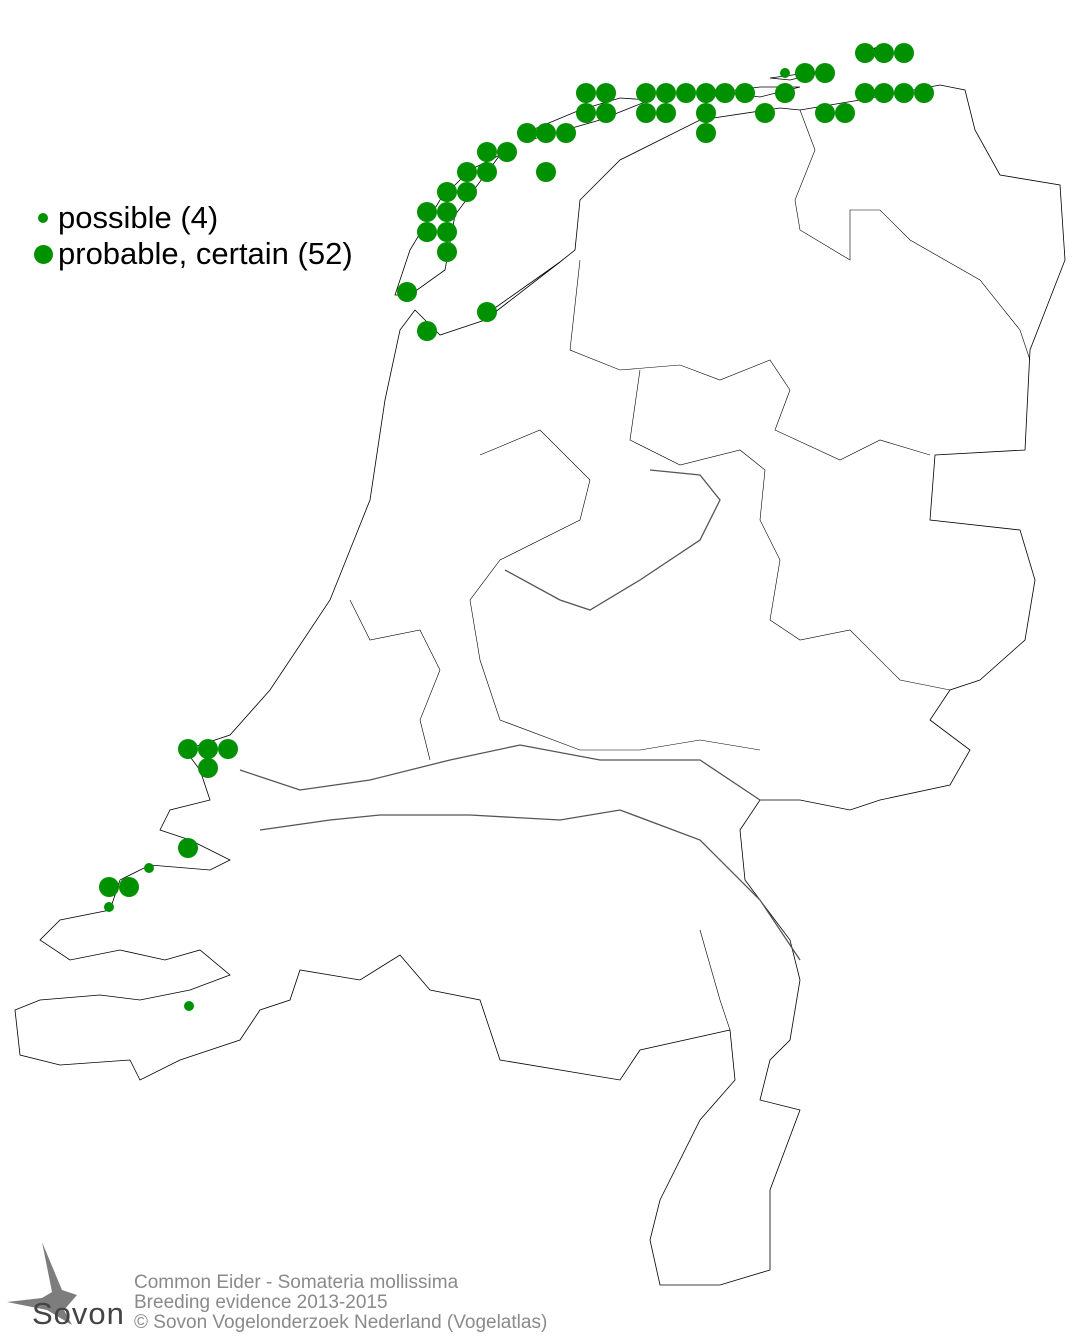  I want to click on legend-label: probable, certain (52), so click(205, 253).